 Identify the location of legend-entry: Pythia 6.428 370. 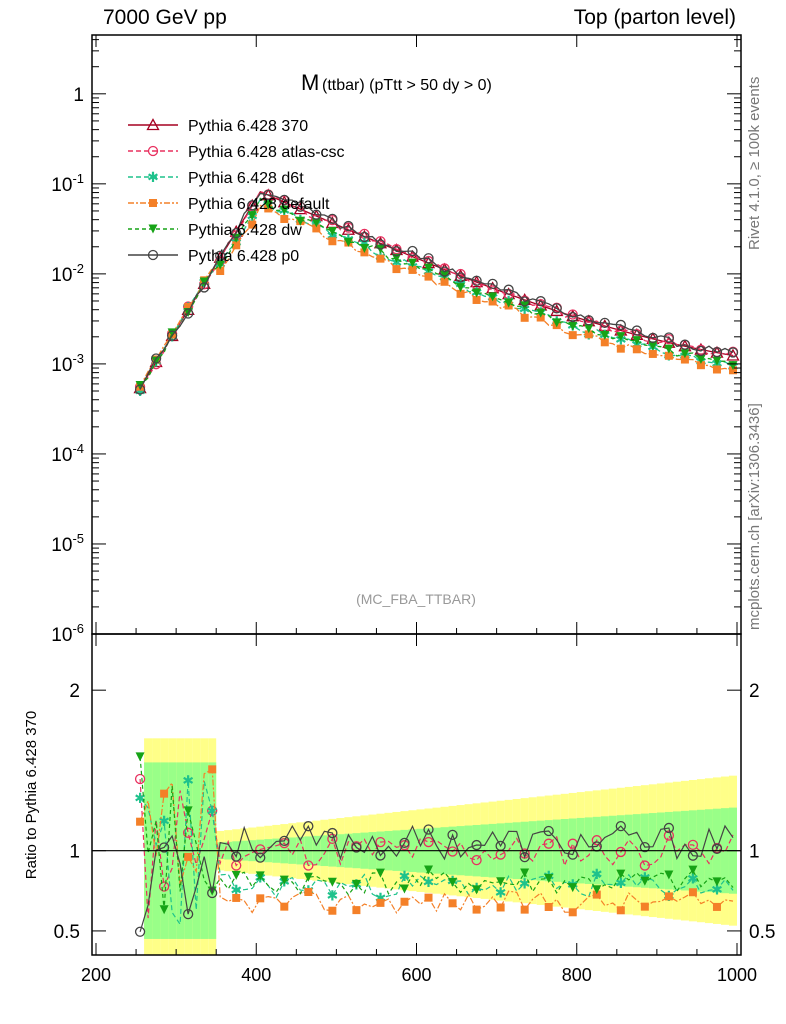
(248, 126).